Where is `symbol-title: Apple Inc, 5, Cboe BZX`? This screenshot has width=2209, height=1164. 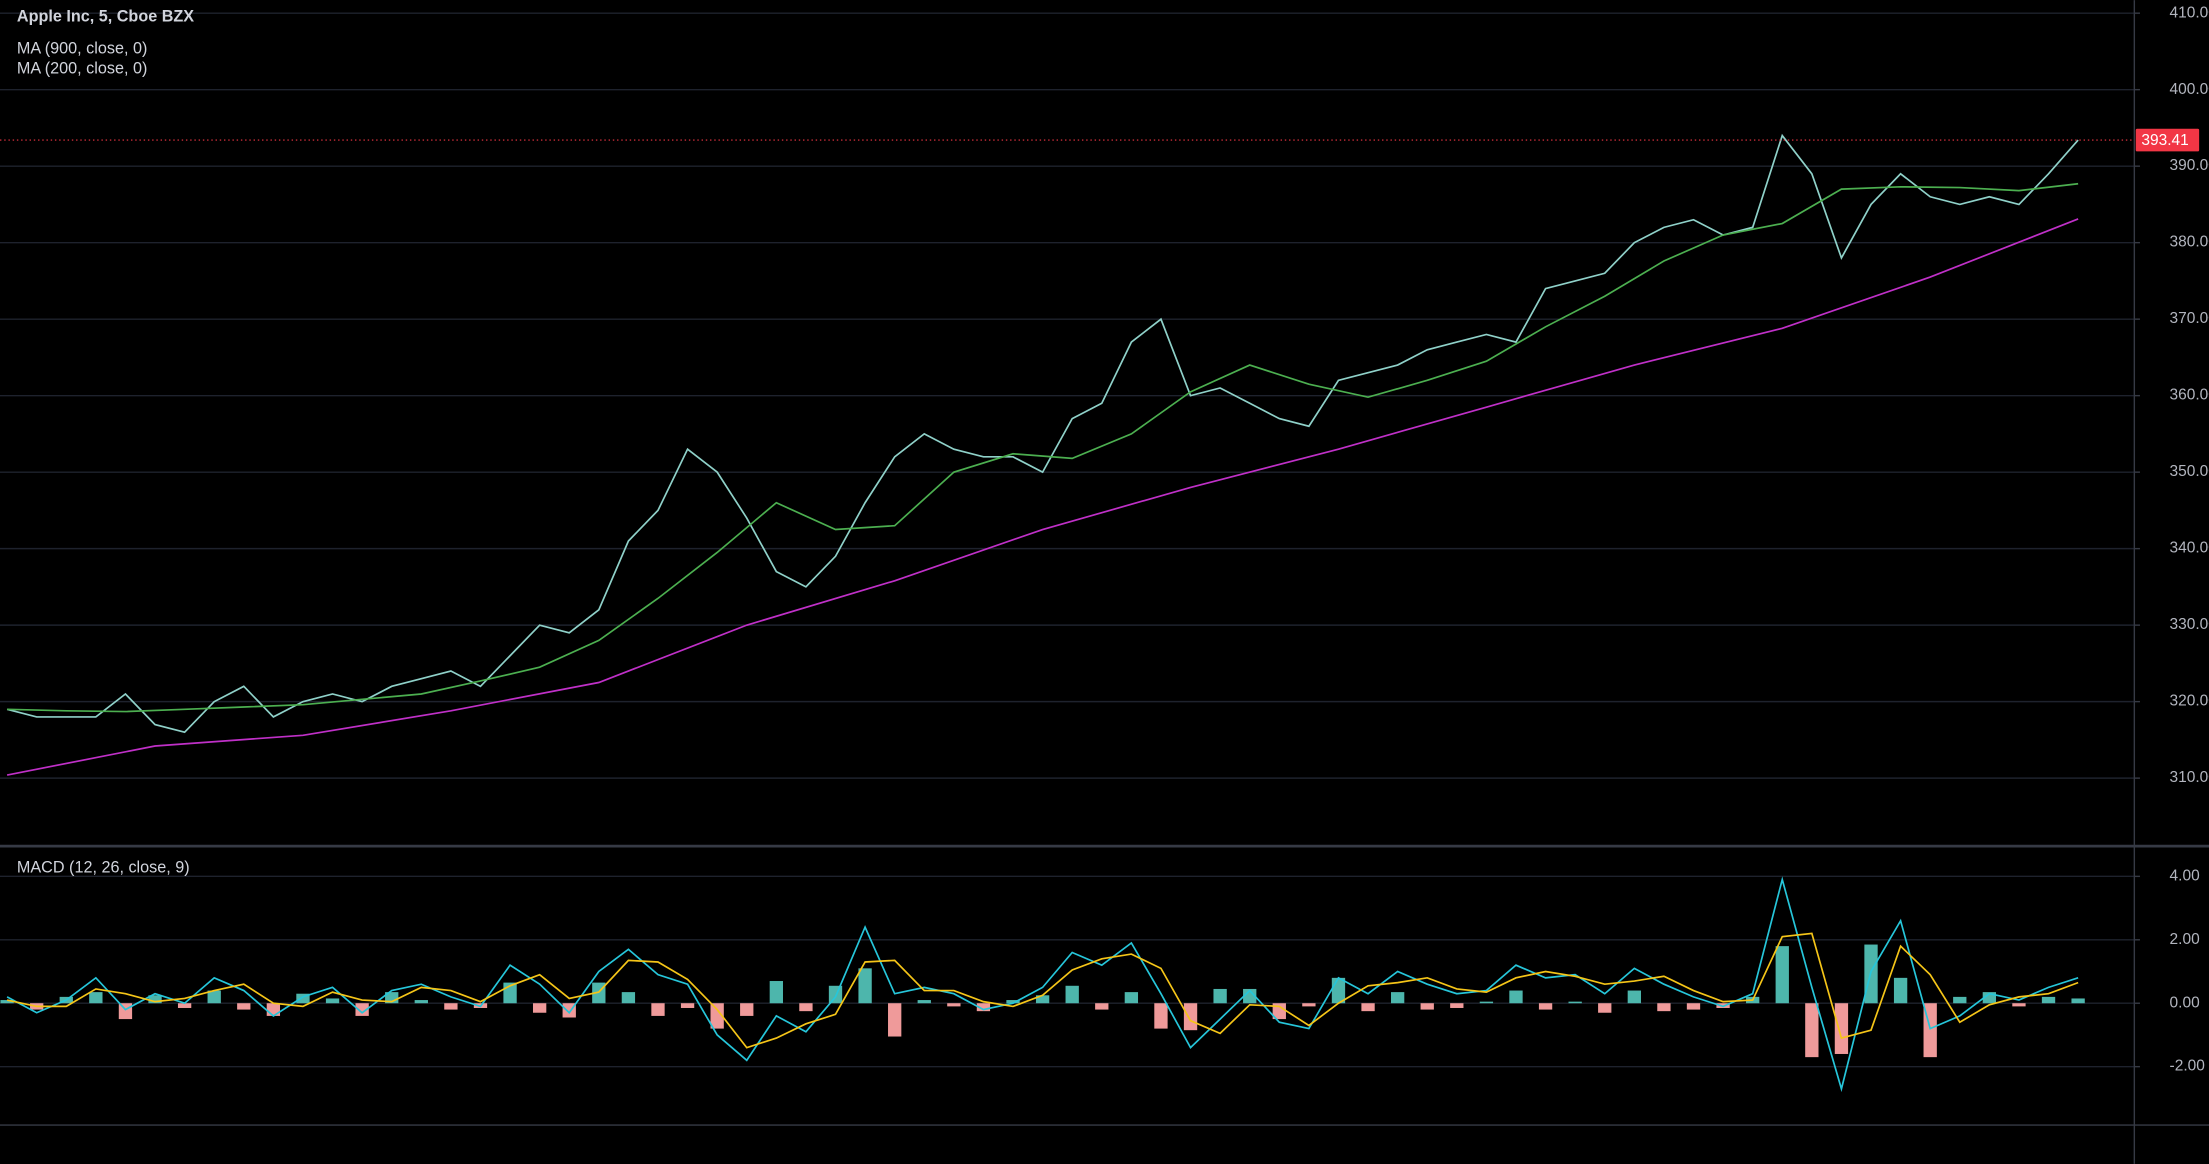
symbol-title: Apple Inc, 5, Cboe BZX is located at coordinates (105, 16).